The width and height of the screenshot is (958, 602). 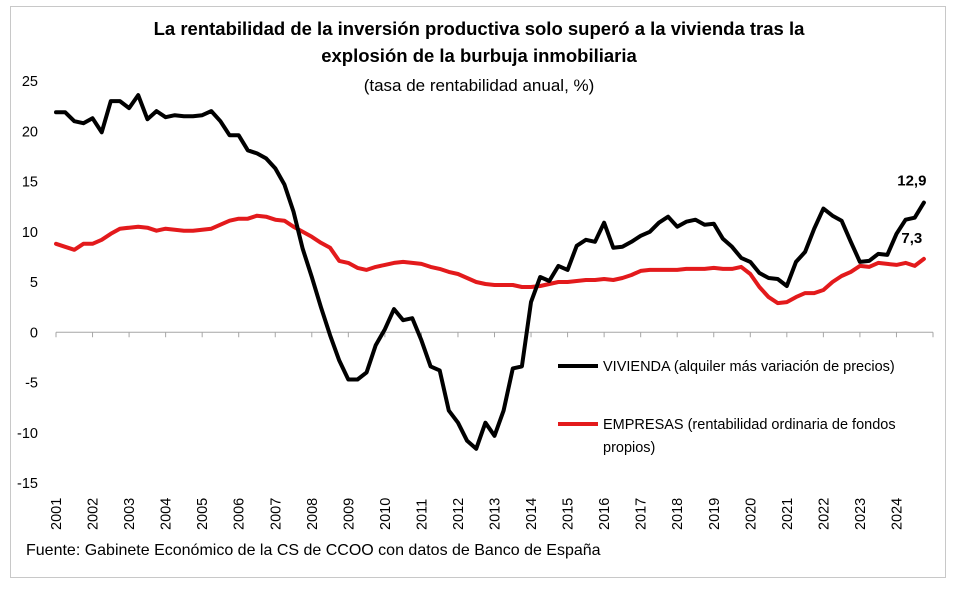 I want to click on x-tick-label: 2011, so click(x=422, y=514).